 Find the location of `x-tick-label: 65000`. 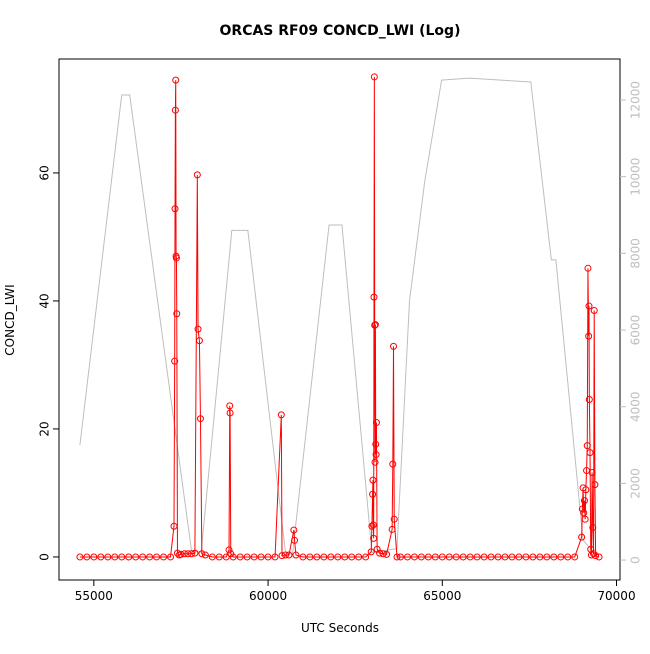

x-tick-label: 65000 is located at coordinates (442, 596).